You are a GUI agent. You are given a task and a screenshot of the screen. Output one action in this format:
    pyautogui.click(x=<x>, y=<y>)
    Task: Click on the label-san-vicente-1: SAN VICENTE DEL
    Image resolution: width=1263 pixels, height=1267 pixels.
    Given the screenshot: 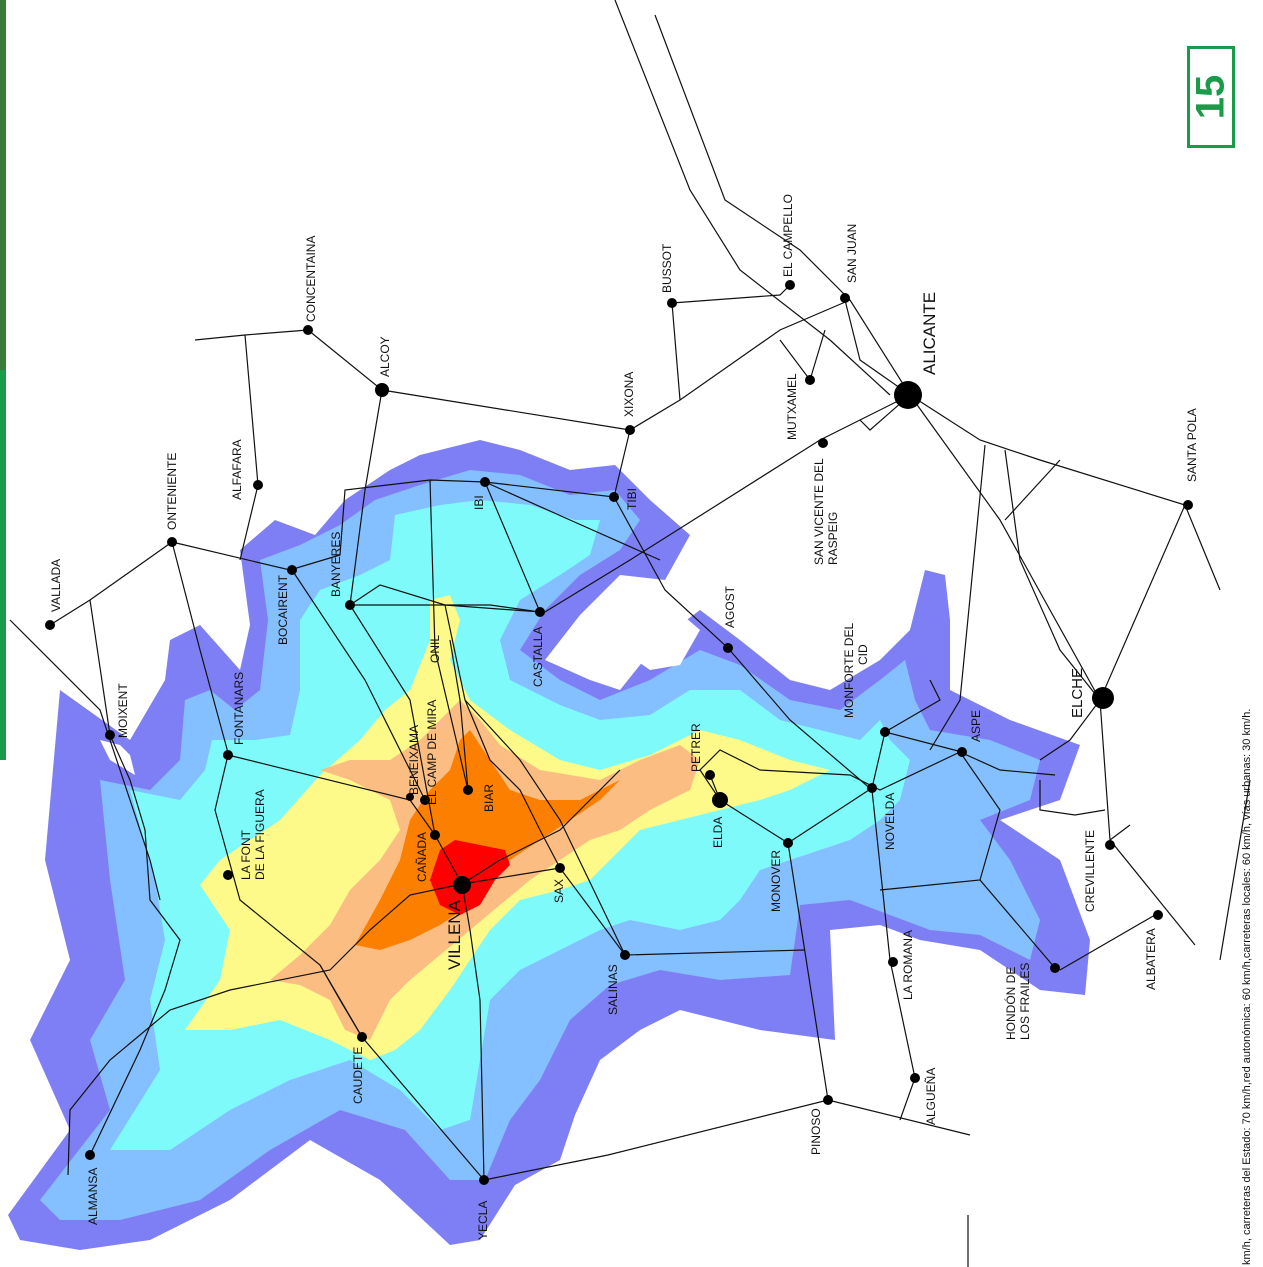 What is the action you would take?
    pyautogui.click(x=819, y=511)
    